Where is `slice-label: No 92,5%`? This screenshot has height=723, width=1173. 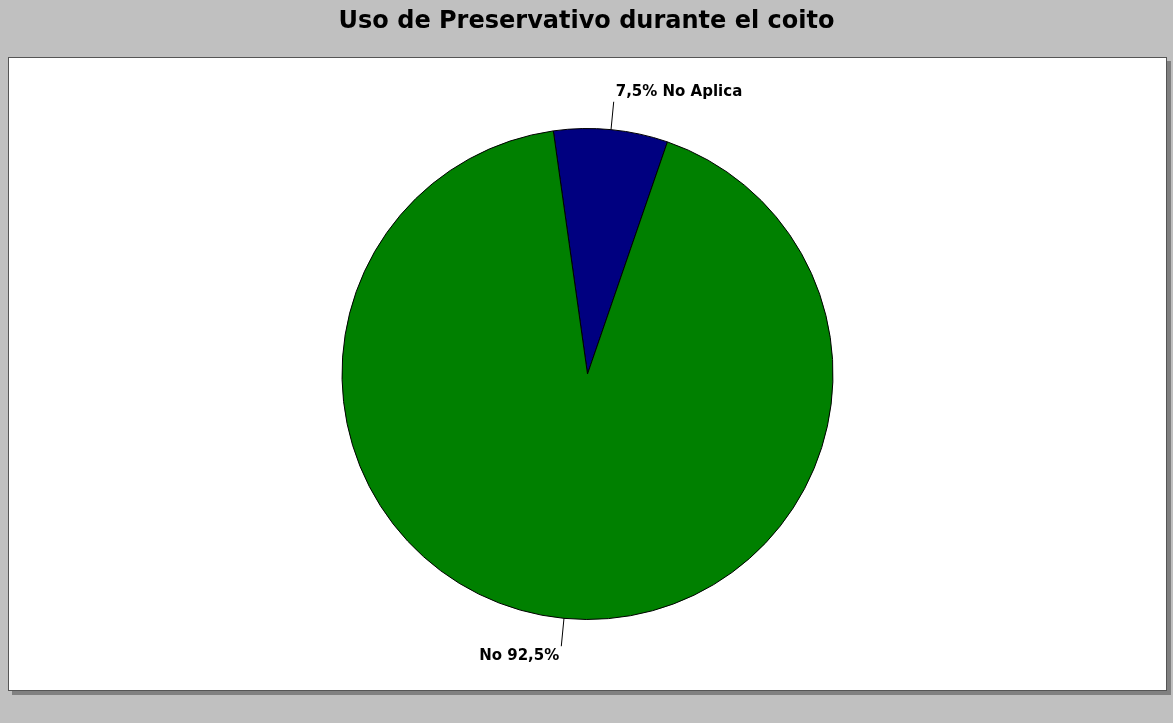
slice-label: No 92,5% is located at coordinates (519, 655).